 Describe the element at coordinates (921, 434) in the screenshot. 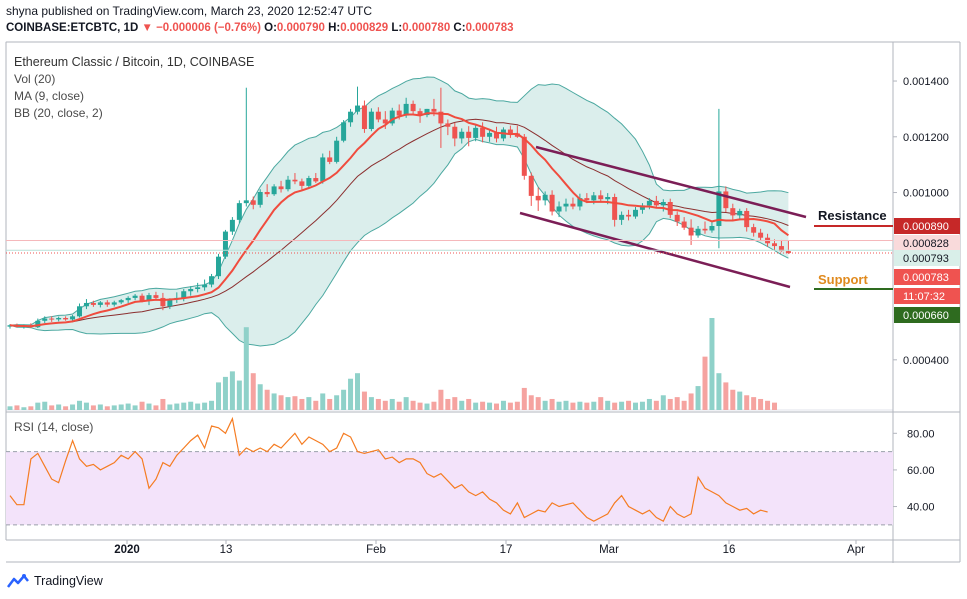

I see `rsi-tick-label: 80.00` at that location.